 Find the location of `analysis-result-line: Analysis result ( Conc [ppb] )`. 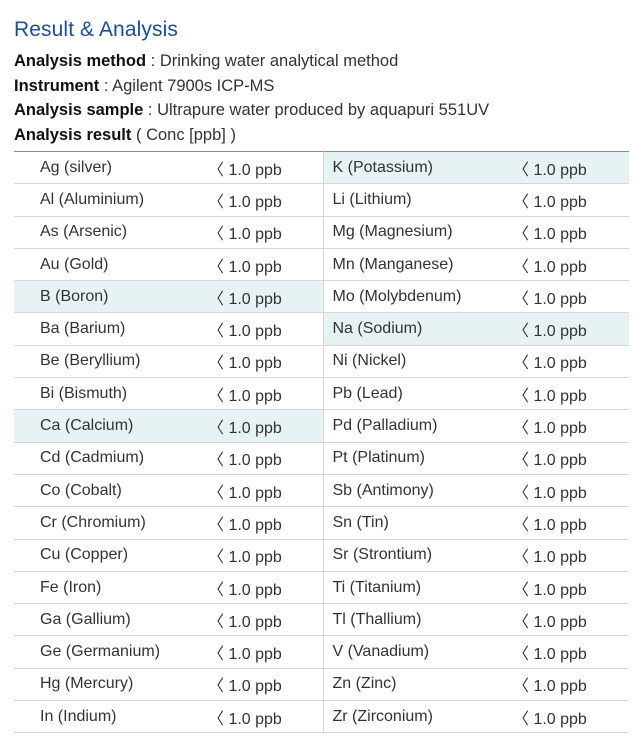

analysis-result-line: Analysis result ( Conc [ppb] ) is located at coordinates (125, 135).